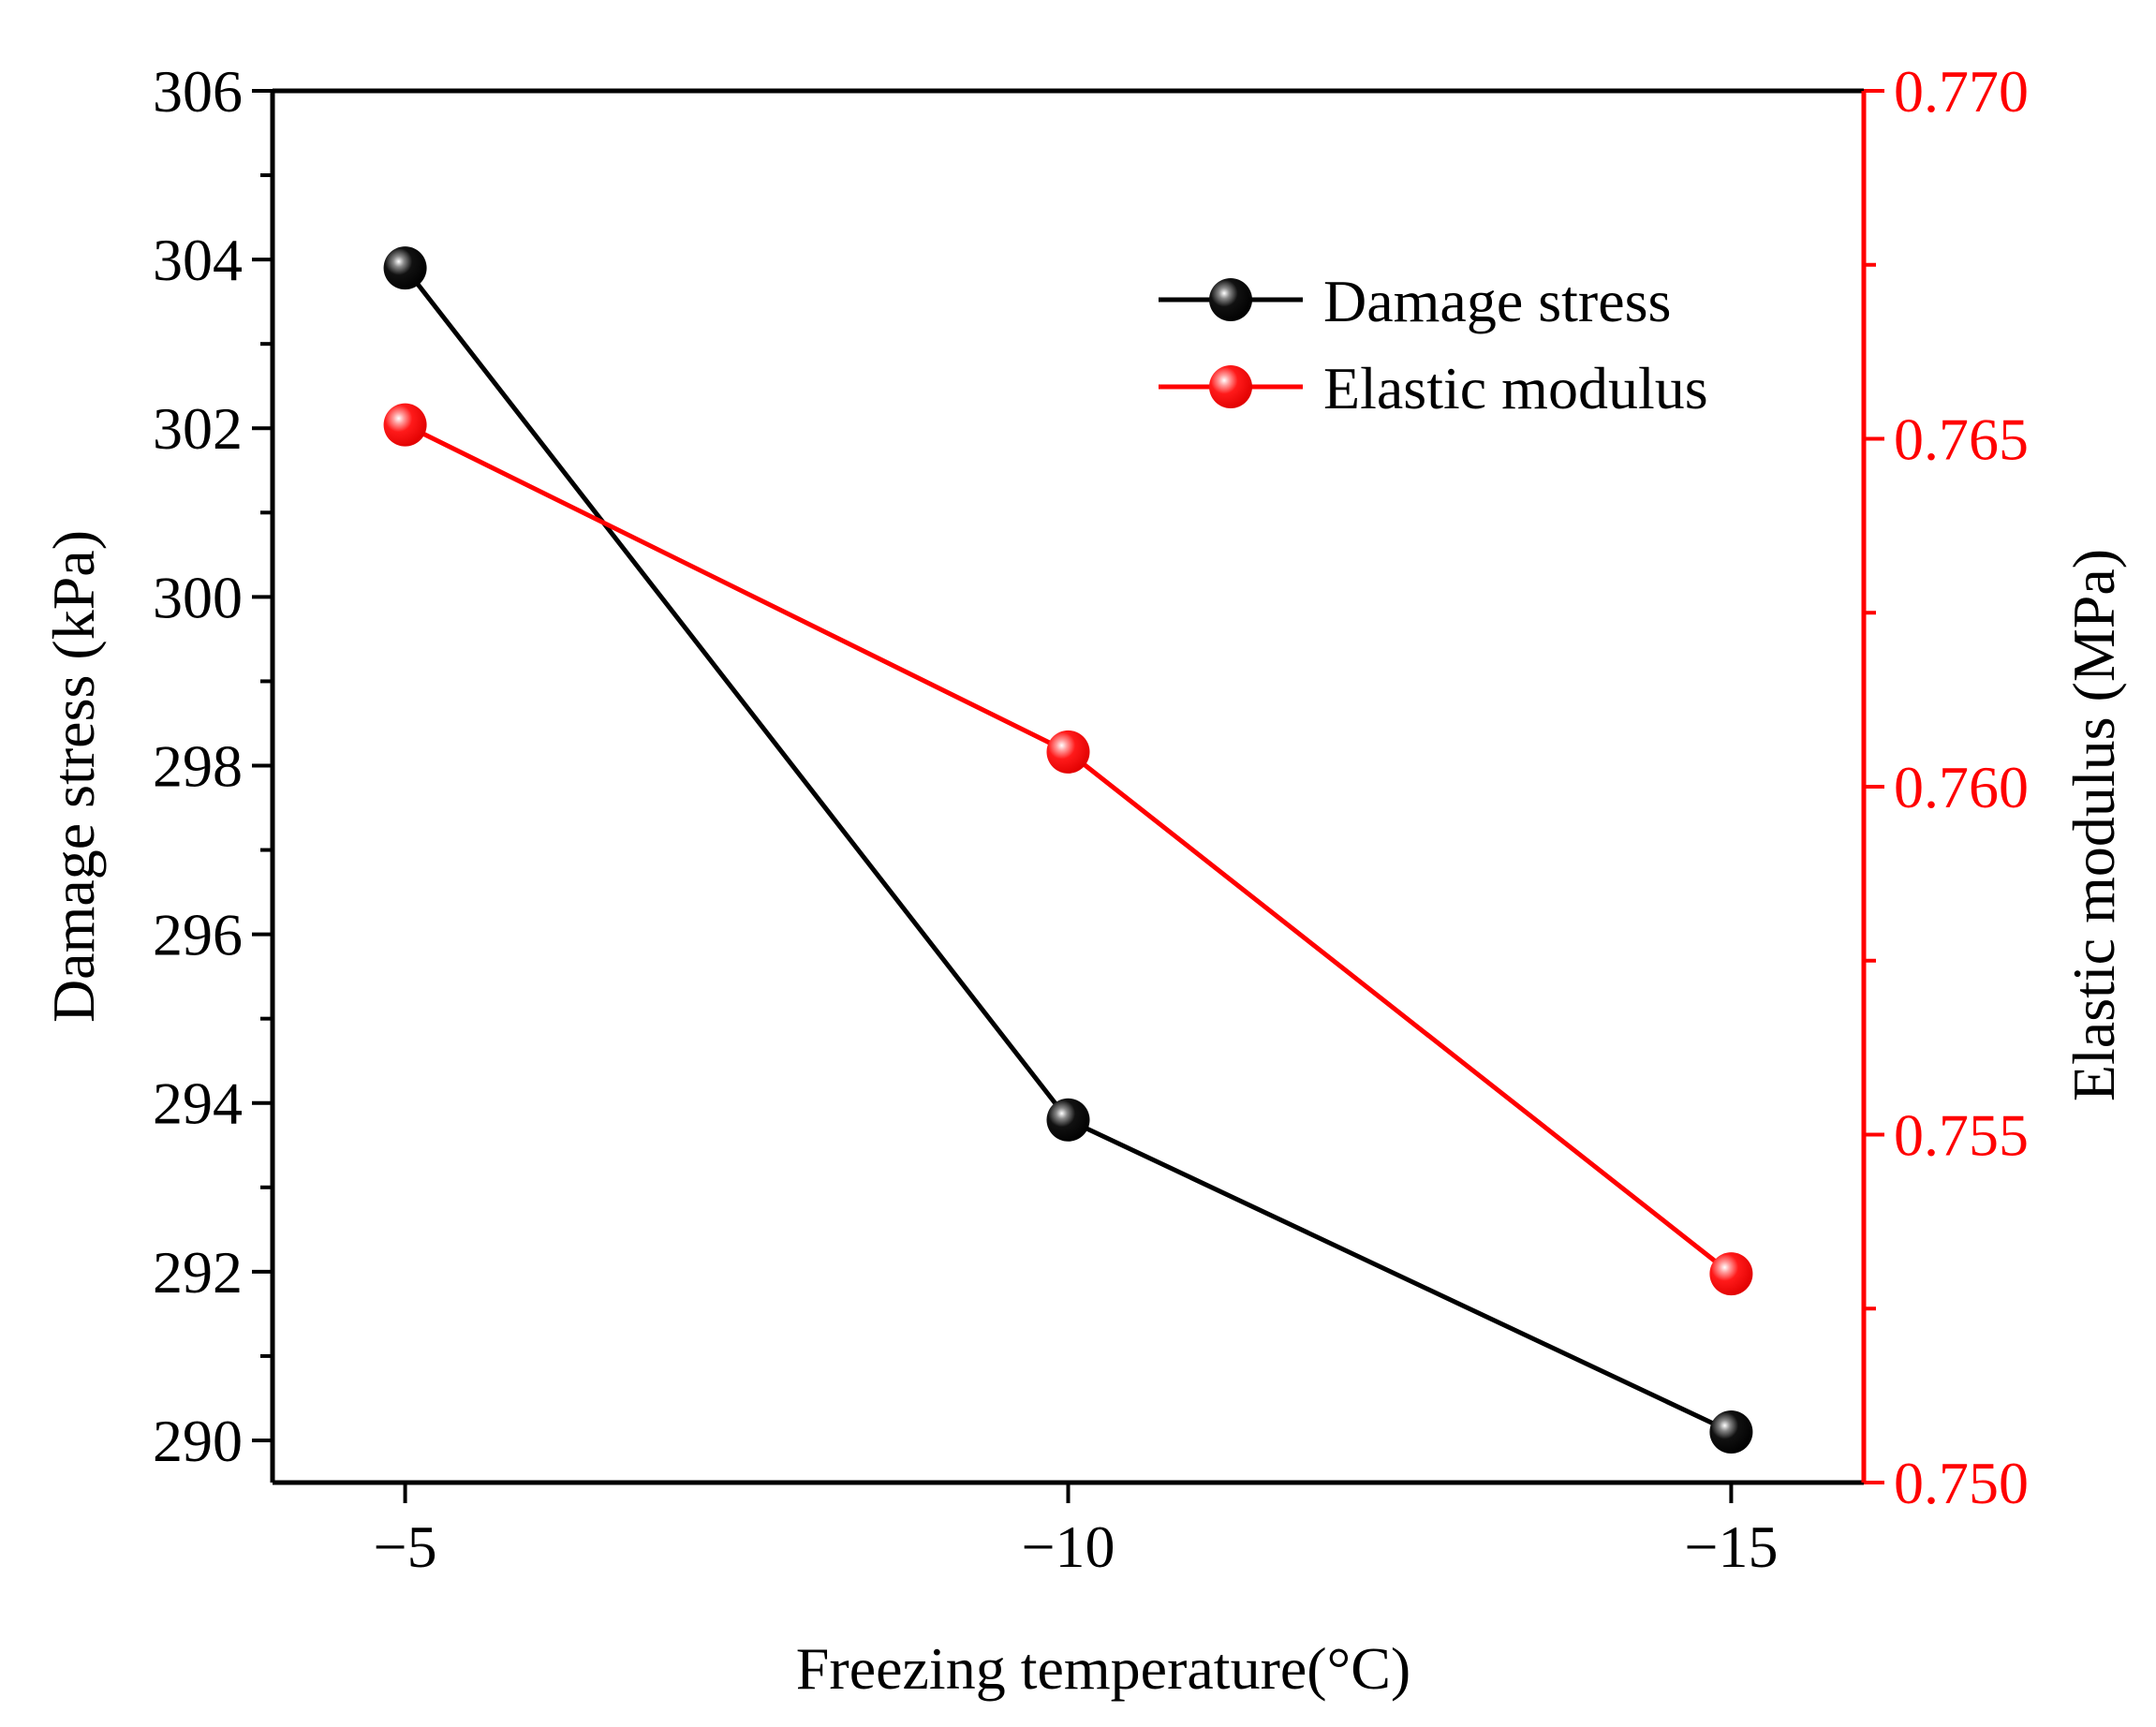  I want to click on left-tick-label: 300, so click(198, 597).